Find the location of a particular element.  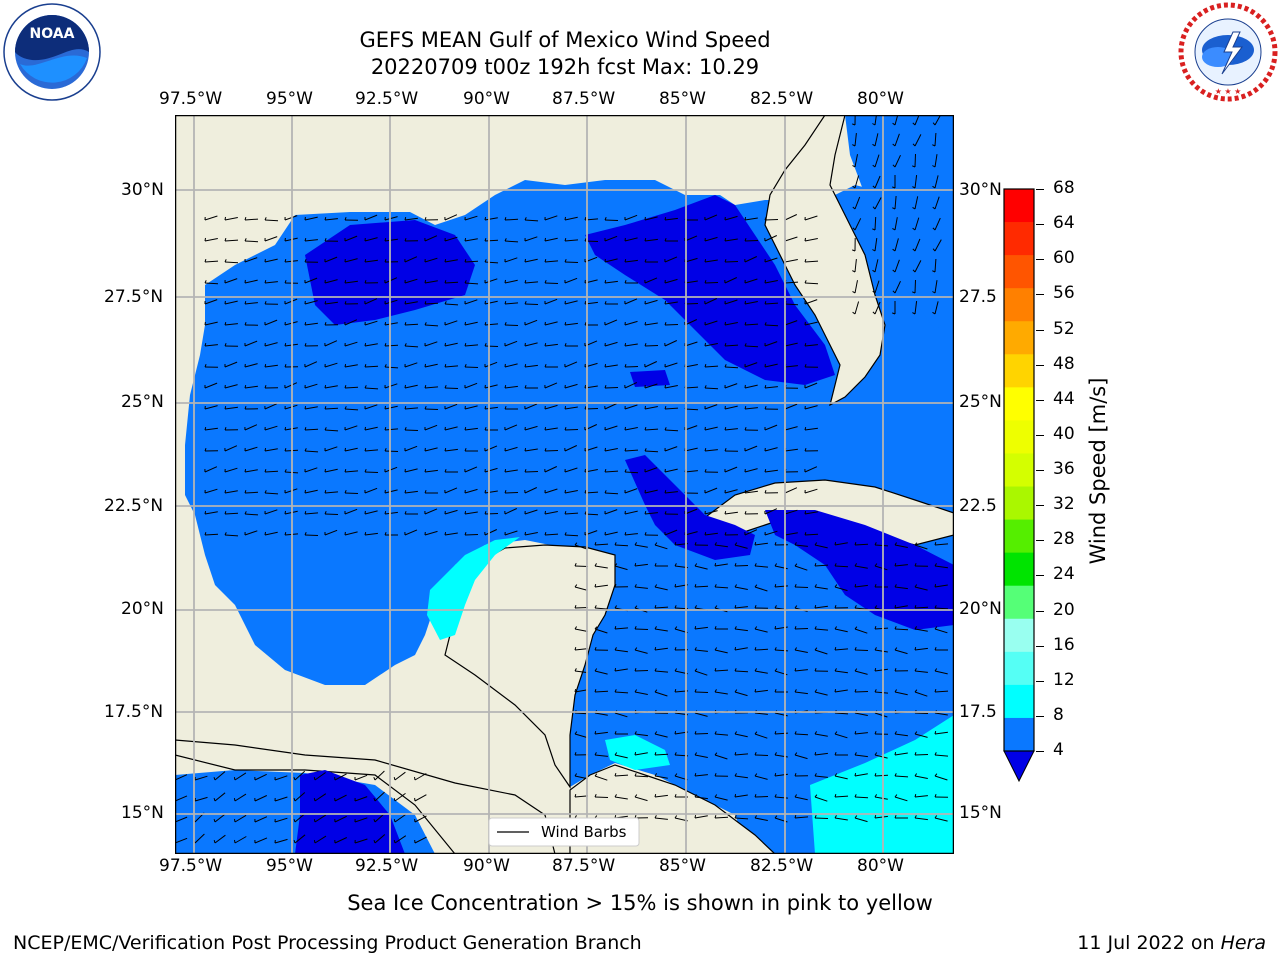

colorbar-tick-label: 36 is located at coordinates (1064, 469).